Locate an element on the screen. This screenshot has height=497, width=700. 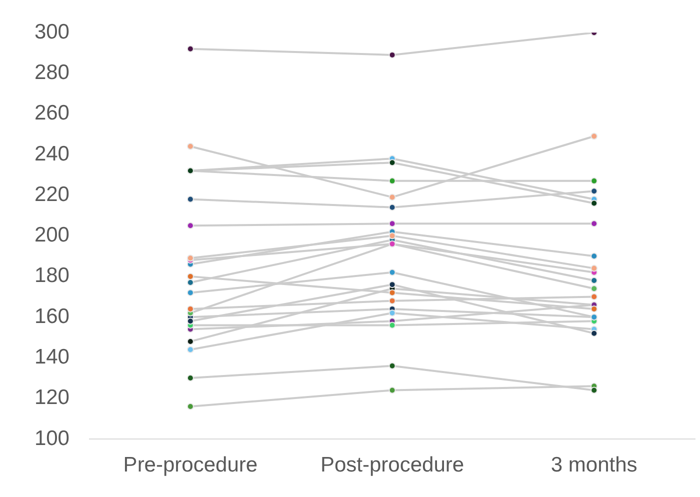
x-tick-label: Post-procedure is located at coordinates (392, 464).